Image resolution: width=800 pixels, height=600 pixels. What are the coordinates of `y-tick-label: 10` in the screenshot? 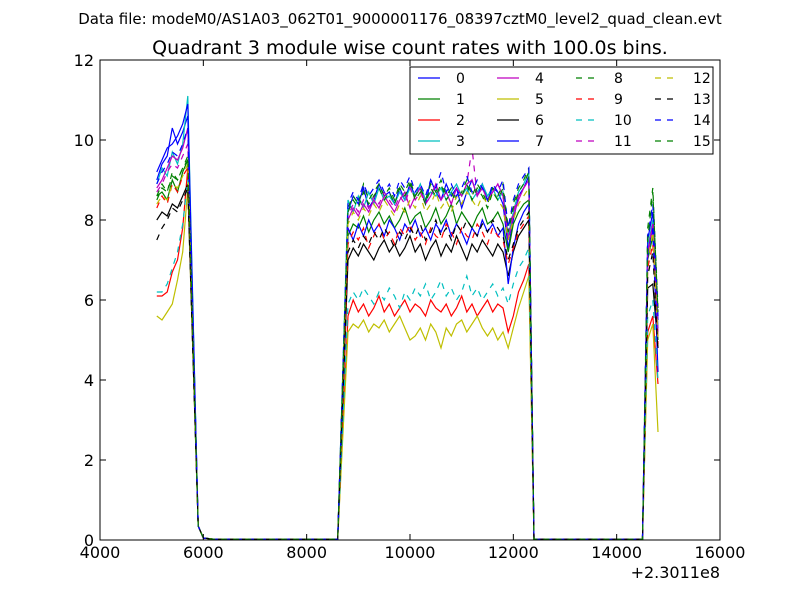 It's located at (84, 140).